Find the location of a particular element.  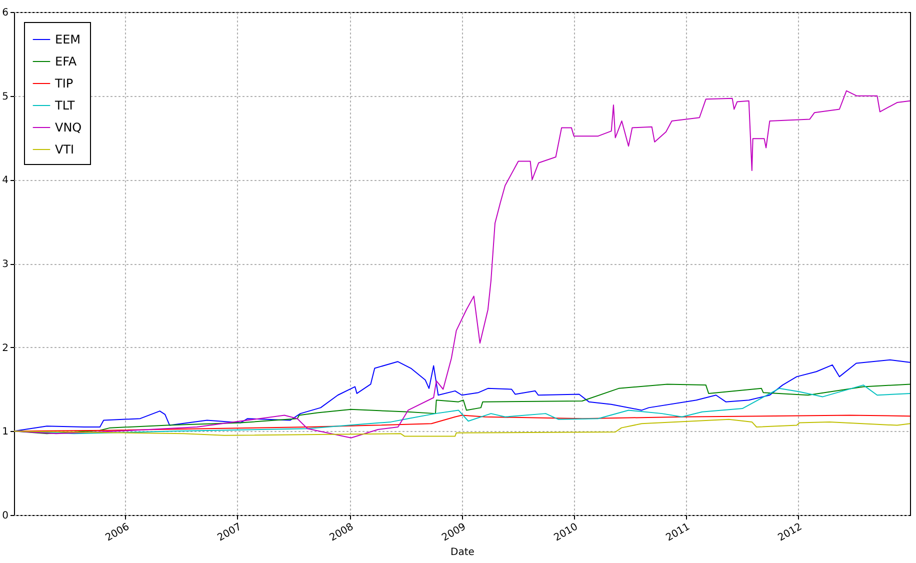

y-tick-label: 1 is located at coordinates (5, 432).